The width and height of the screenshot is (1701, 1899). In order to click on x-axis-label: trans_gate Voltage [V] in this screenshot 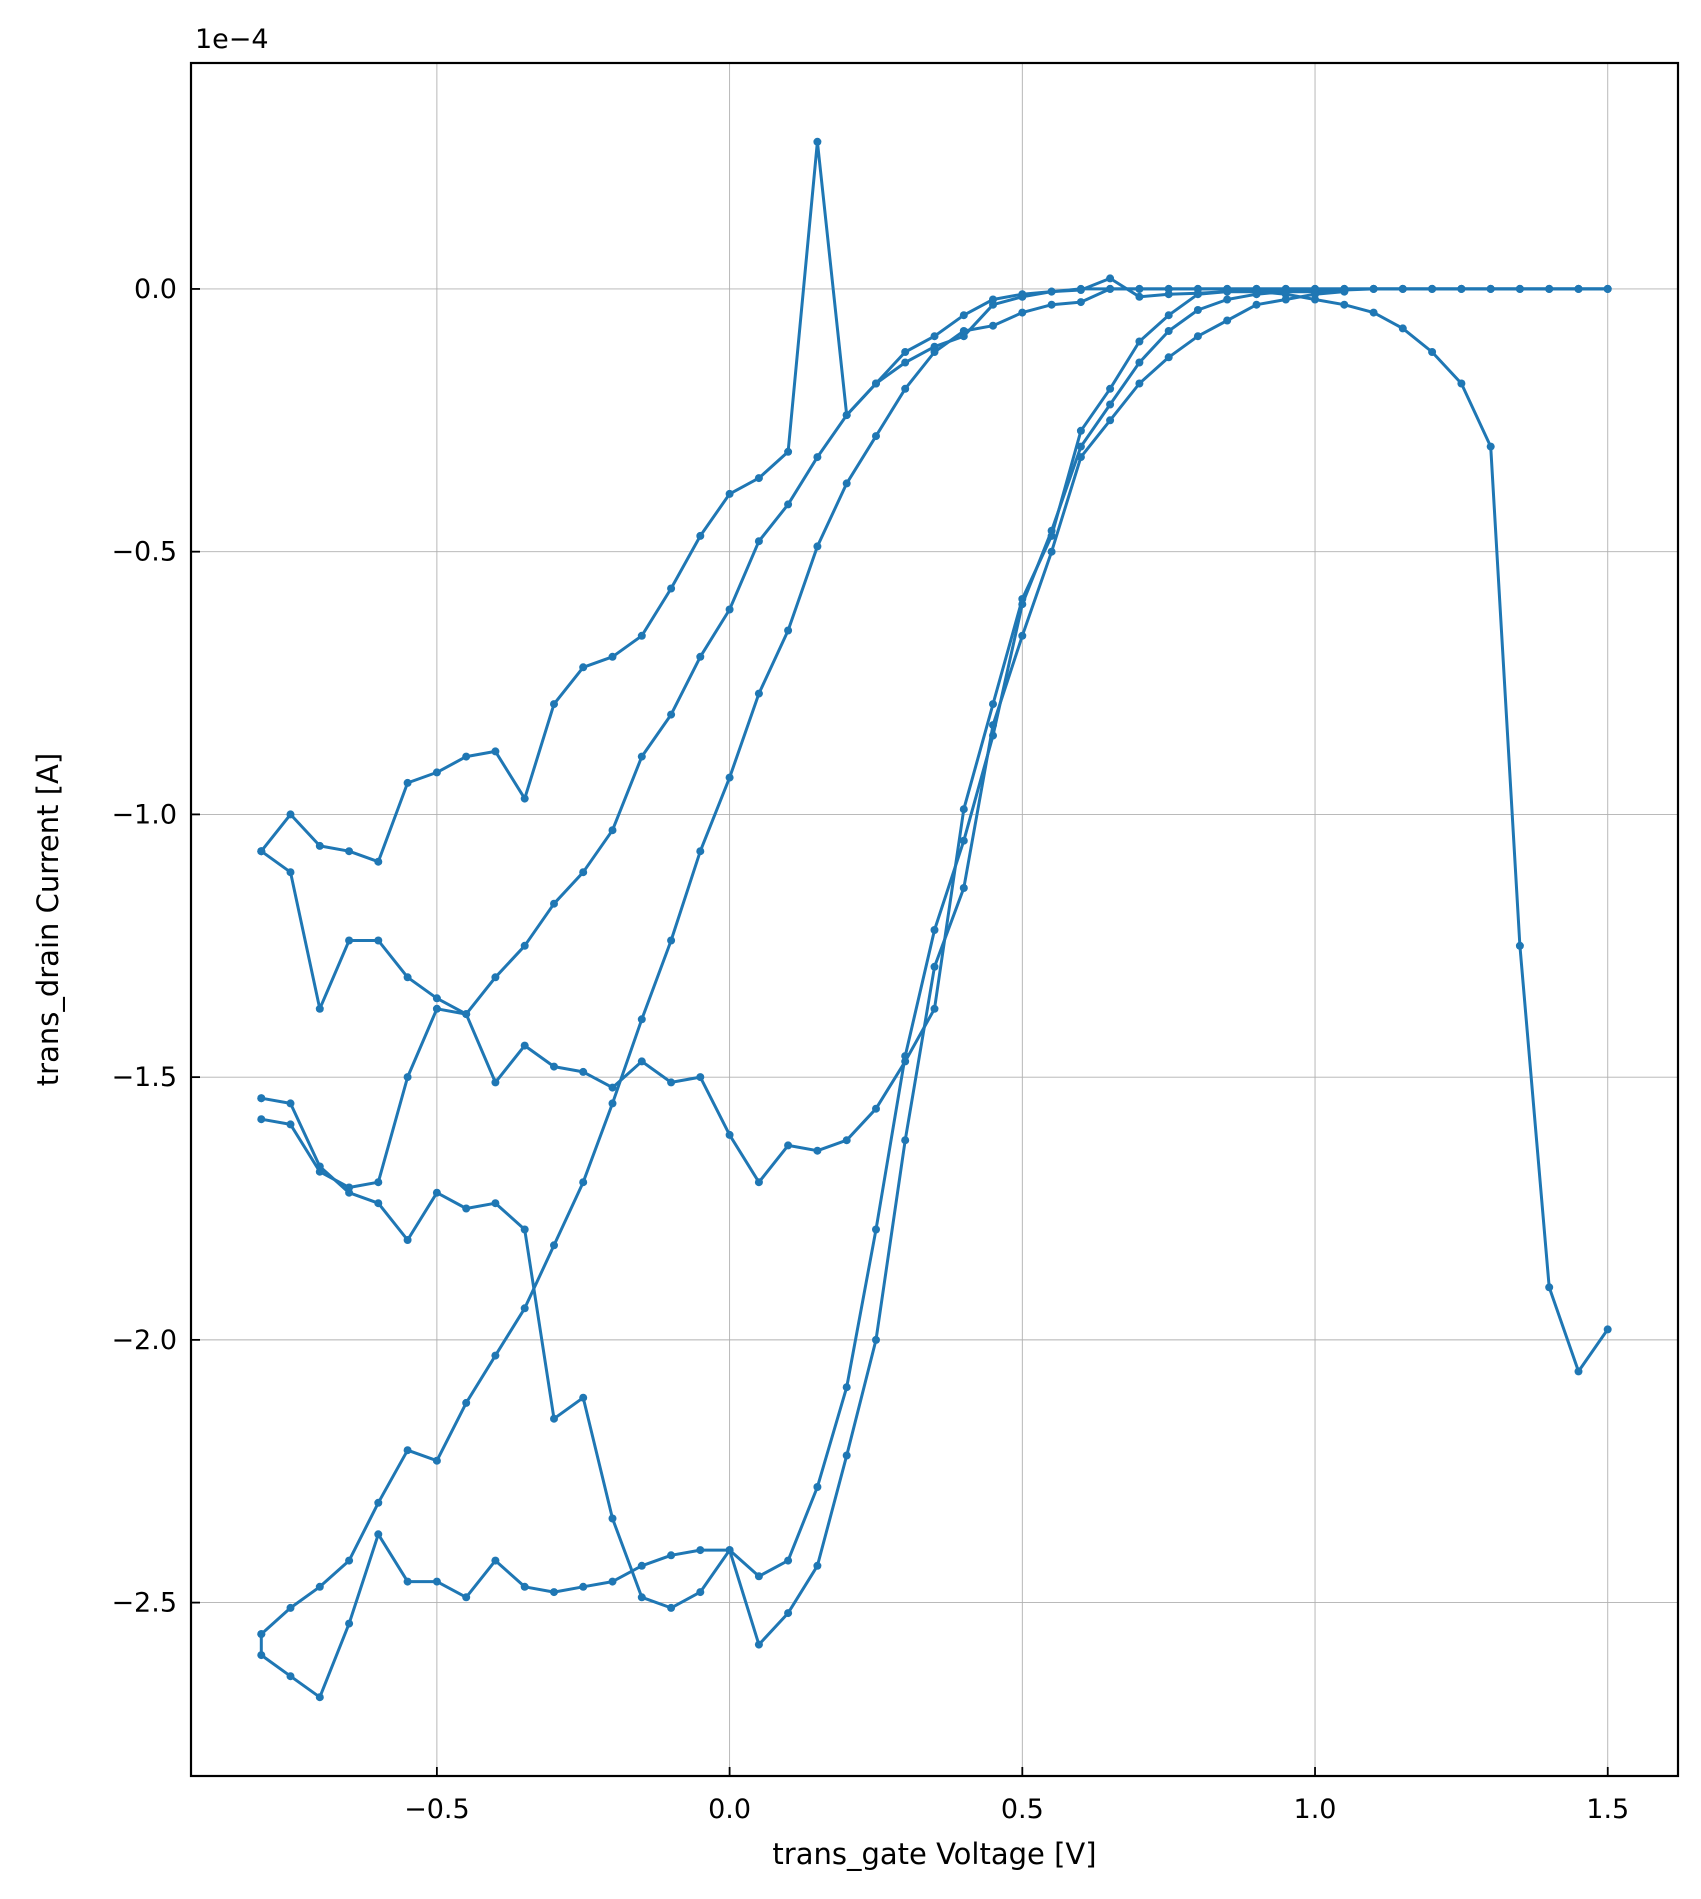, I will do `click(934, 1854)`.